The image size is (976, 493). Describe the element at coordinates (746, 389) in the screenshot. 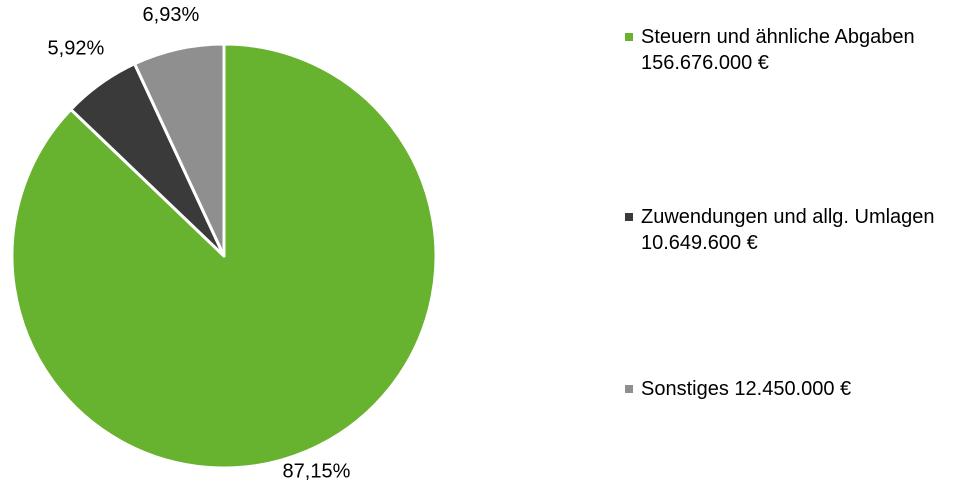

I see `legend-label: Sonstiges 12.450.000 €` at that location.